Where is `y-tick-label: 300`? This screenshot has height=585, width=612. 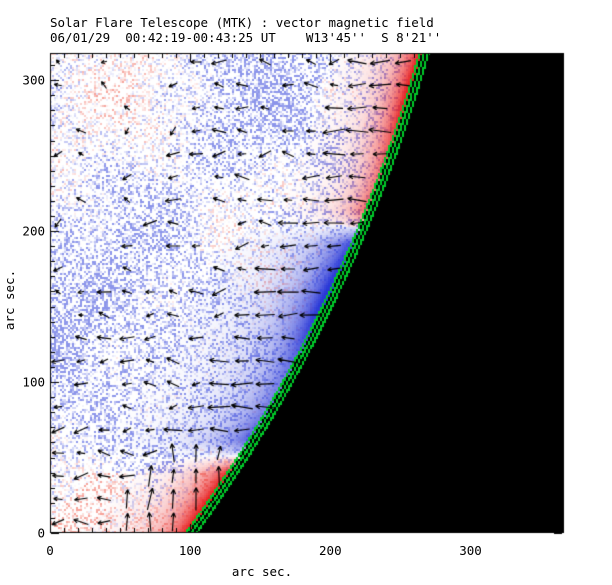
y-tick-label: 300 is located at coordinates (33, 80).